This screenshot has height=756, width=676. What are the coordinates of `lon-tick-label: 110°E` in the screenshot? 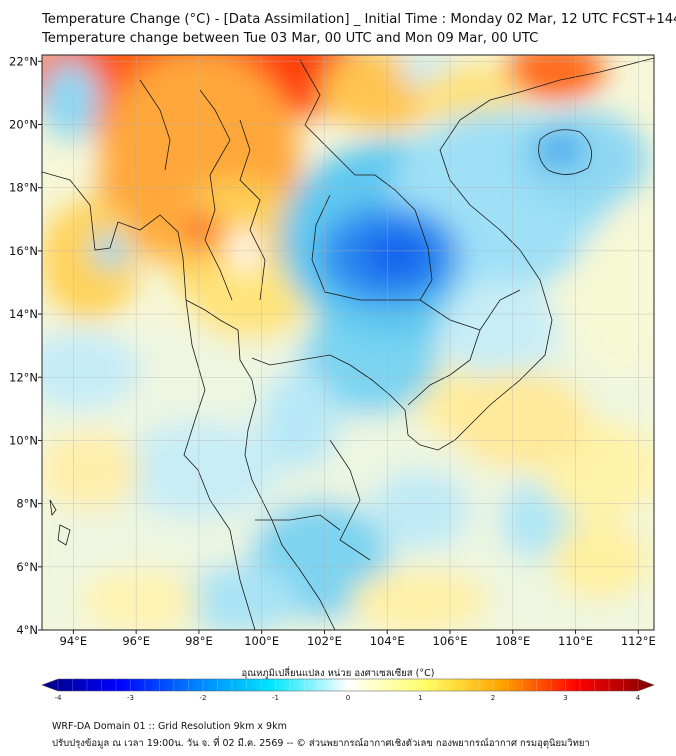 It's located at (575, 641).